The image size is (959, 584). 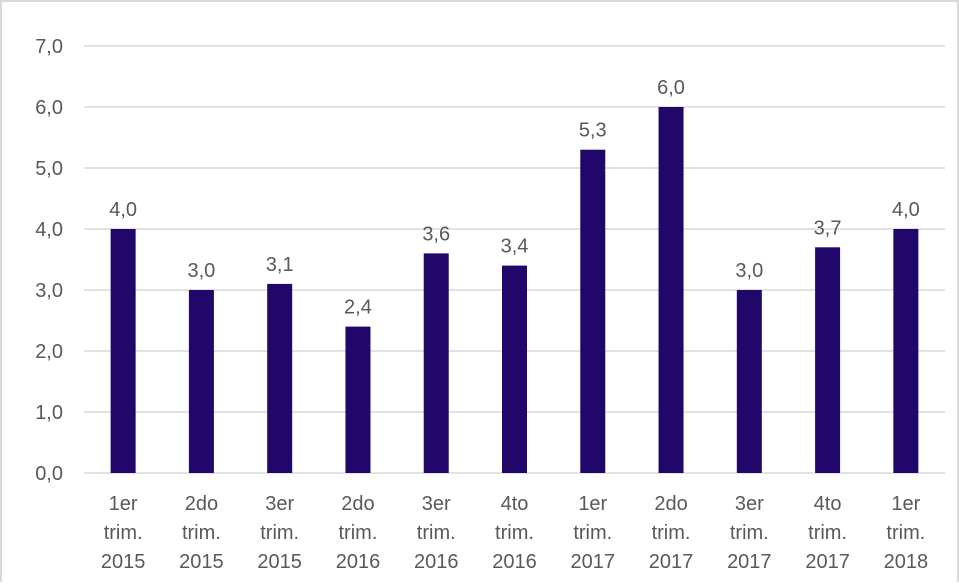 I want to click on x-category-label-line: 2018, so click(x=906, y=562).